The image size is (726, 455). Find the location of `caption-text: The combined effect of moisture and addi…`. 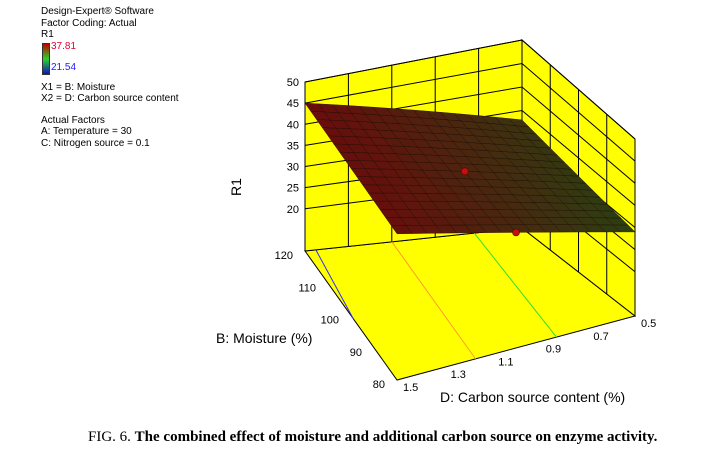

caption-text: The combined effect of moisture and addi… is located at coordinates (396, 437).